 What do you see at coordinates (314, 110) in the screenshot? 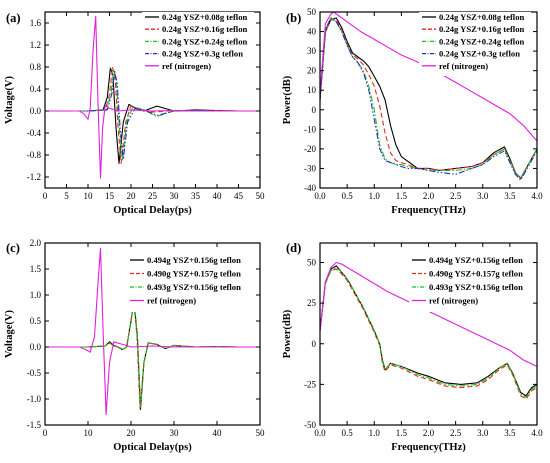
I see `y-tick-label: 0` at bounding box center [314, 110].